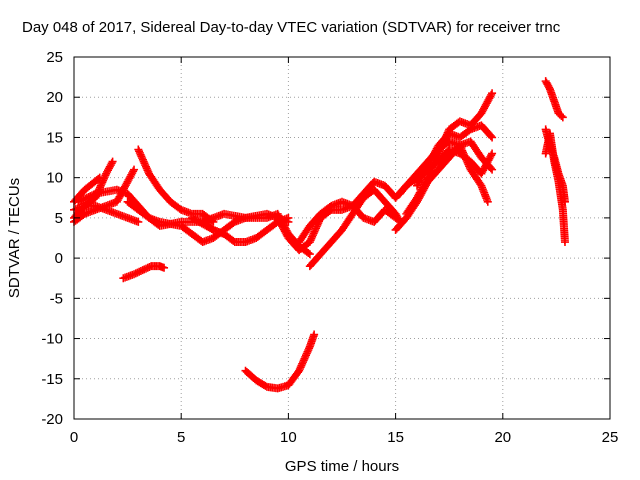  I want to click on y-tick-label: -5, so click(56, 298).